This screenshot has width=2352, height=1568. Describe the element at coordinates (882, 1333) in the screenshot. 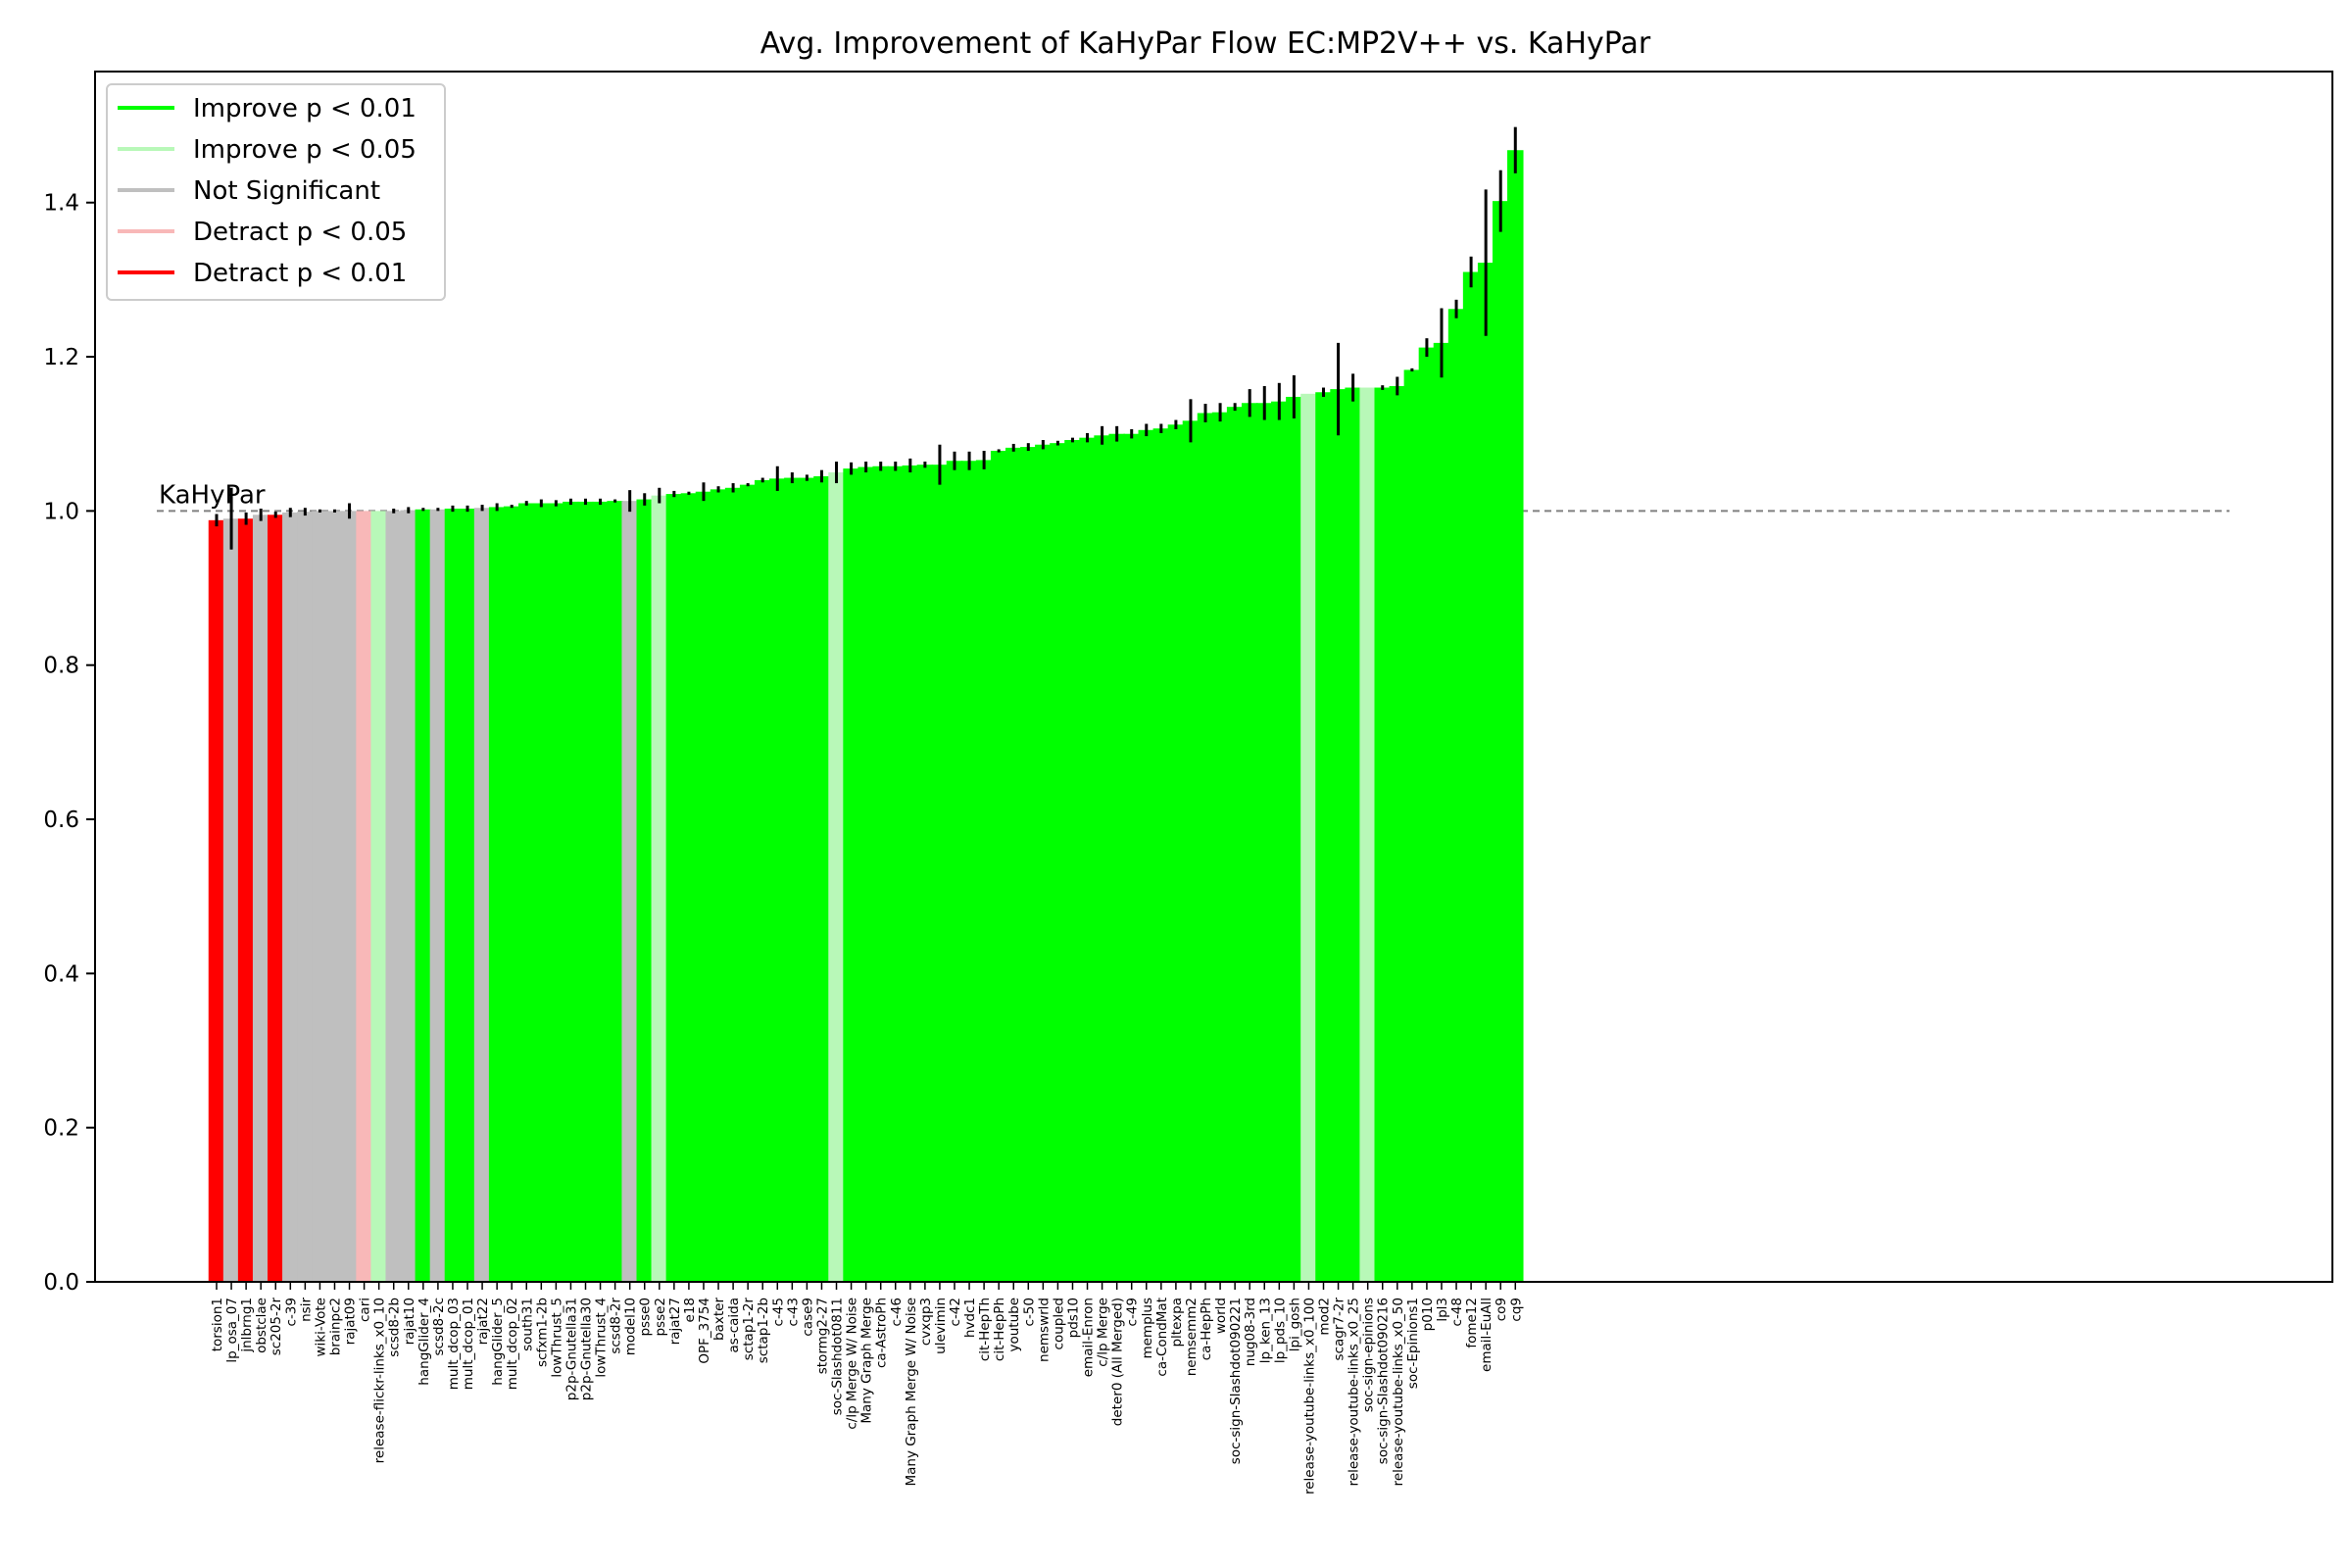

I see `x-tick-label: ca-AstroPh` at that location.